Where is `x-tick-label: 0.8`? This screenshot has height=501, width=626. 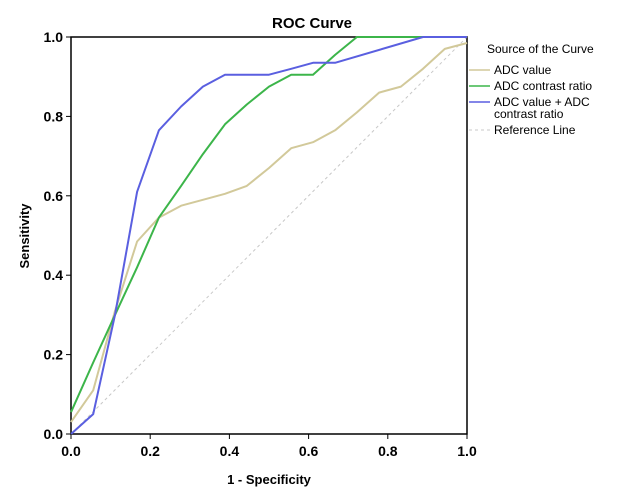
x-tick-label: 0.8 is located at coordinates (388, 451).